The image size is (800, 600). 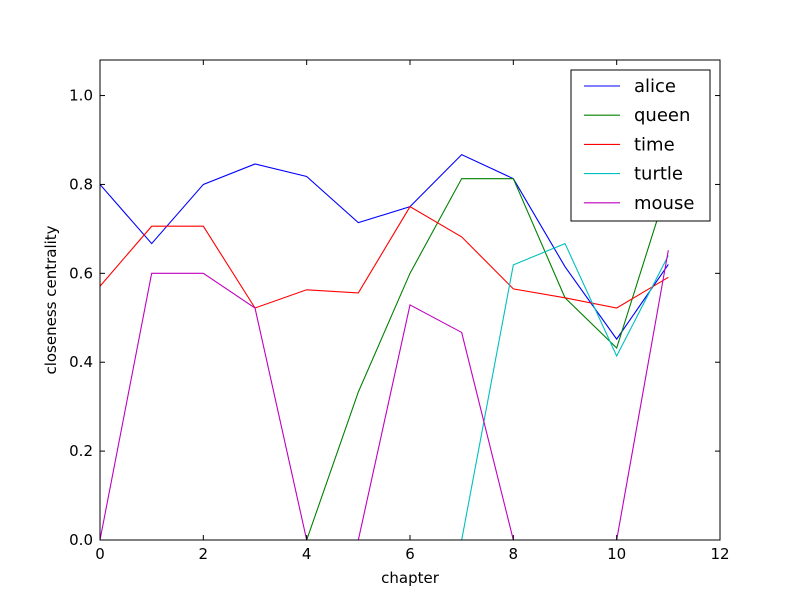 I want to click on x-tick-label: 2, so click(x=204, y=554).